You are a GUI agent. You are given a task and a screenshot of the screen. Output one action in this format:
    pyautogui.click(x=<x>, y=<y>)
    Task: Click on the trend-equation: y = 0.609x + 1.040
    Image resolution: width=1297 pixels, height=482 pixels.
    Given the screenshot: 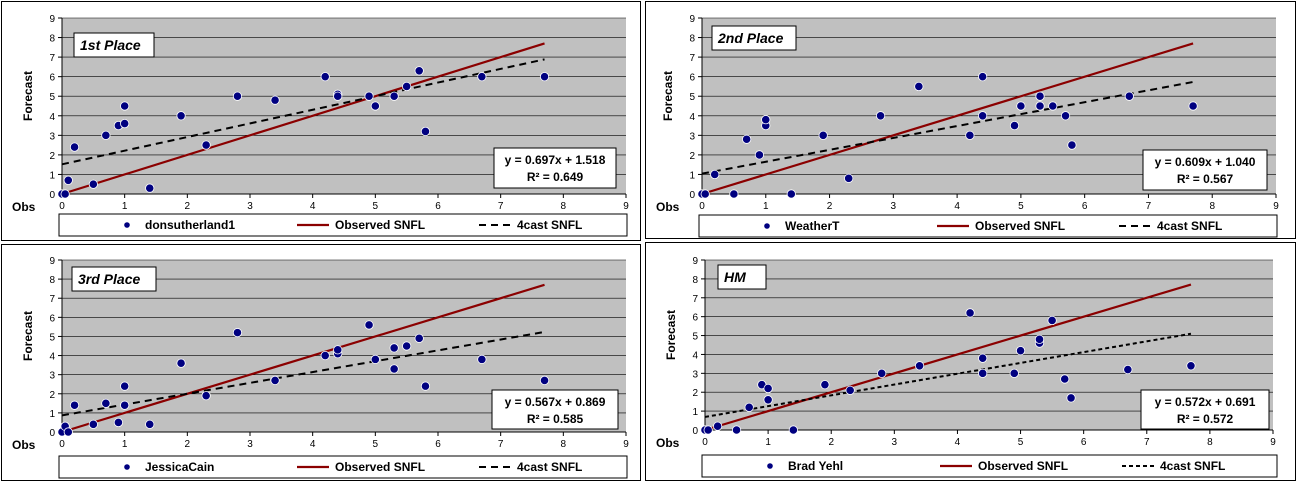 What is the action you would take?
    pyautogui.click(x=1205, y=162)
    